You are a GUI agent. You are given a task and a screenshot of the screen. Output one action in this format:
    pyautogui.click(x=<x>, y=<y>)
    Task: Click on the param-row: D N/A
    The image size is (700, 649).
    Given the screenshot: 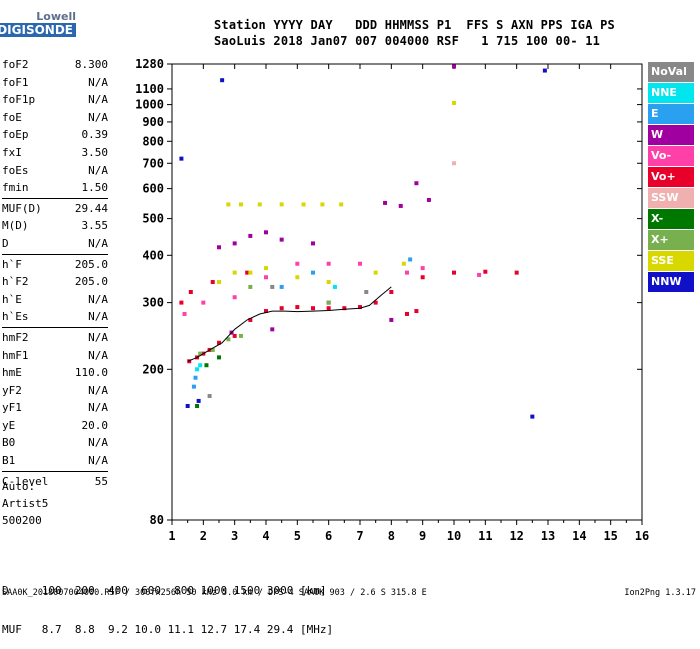 What is the action you would take?
    pyautogui.click(x=55, y=244)
    